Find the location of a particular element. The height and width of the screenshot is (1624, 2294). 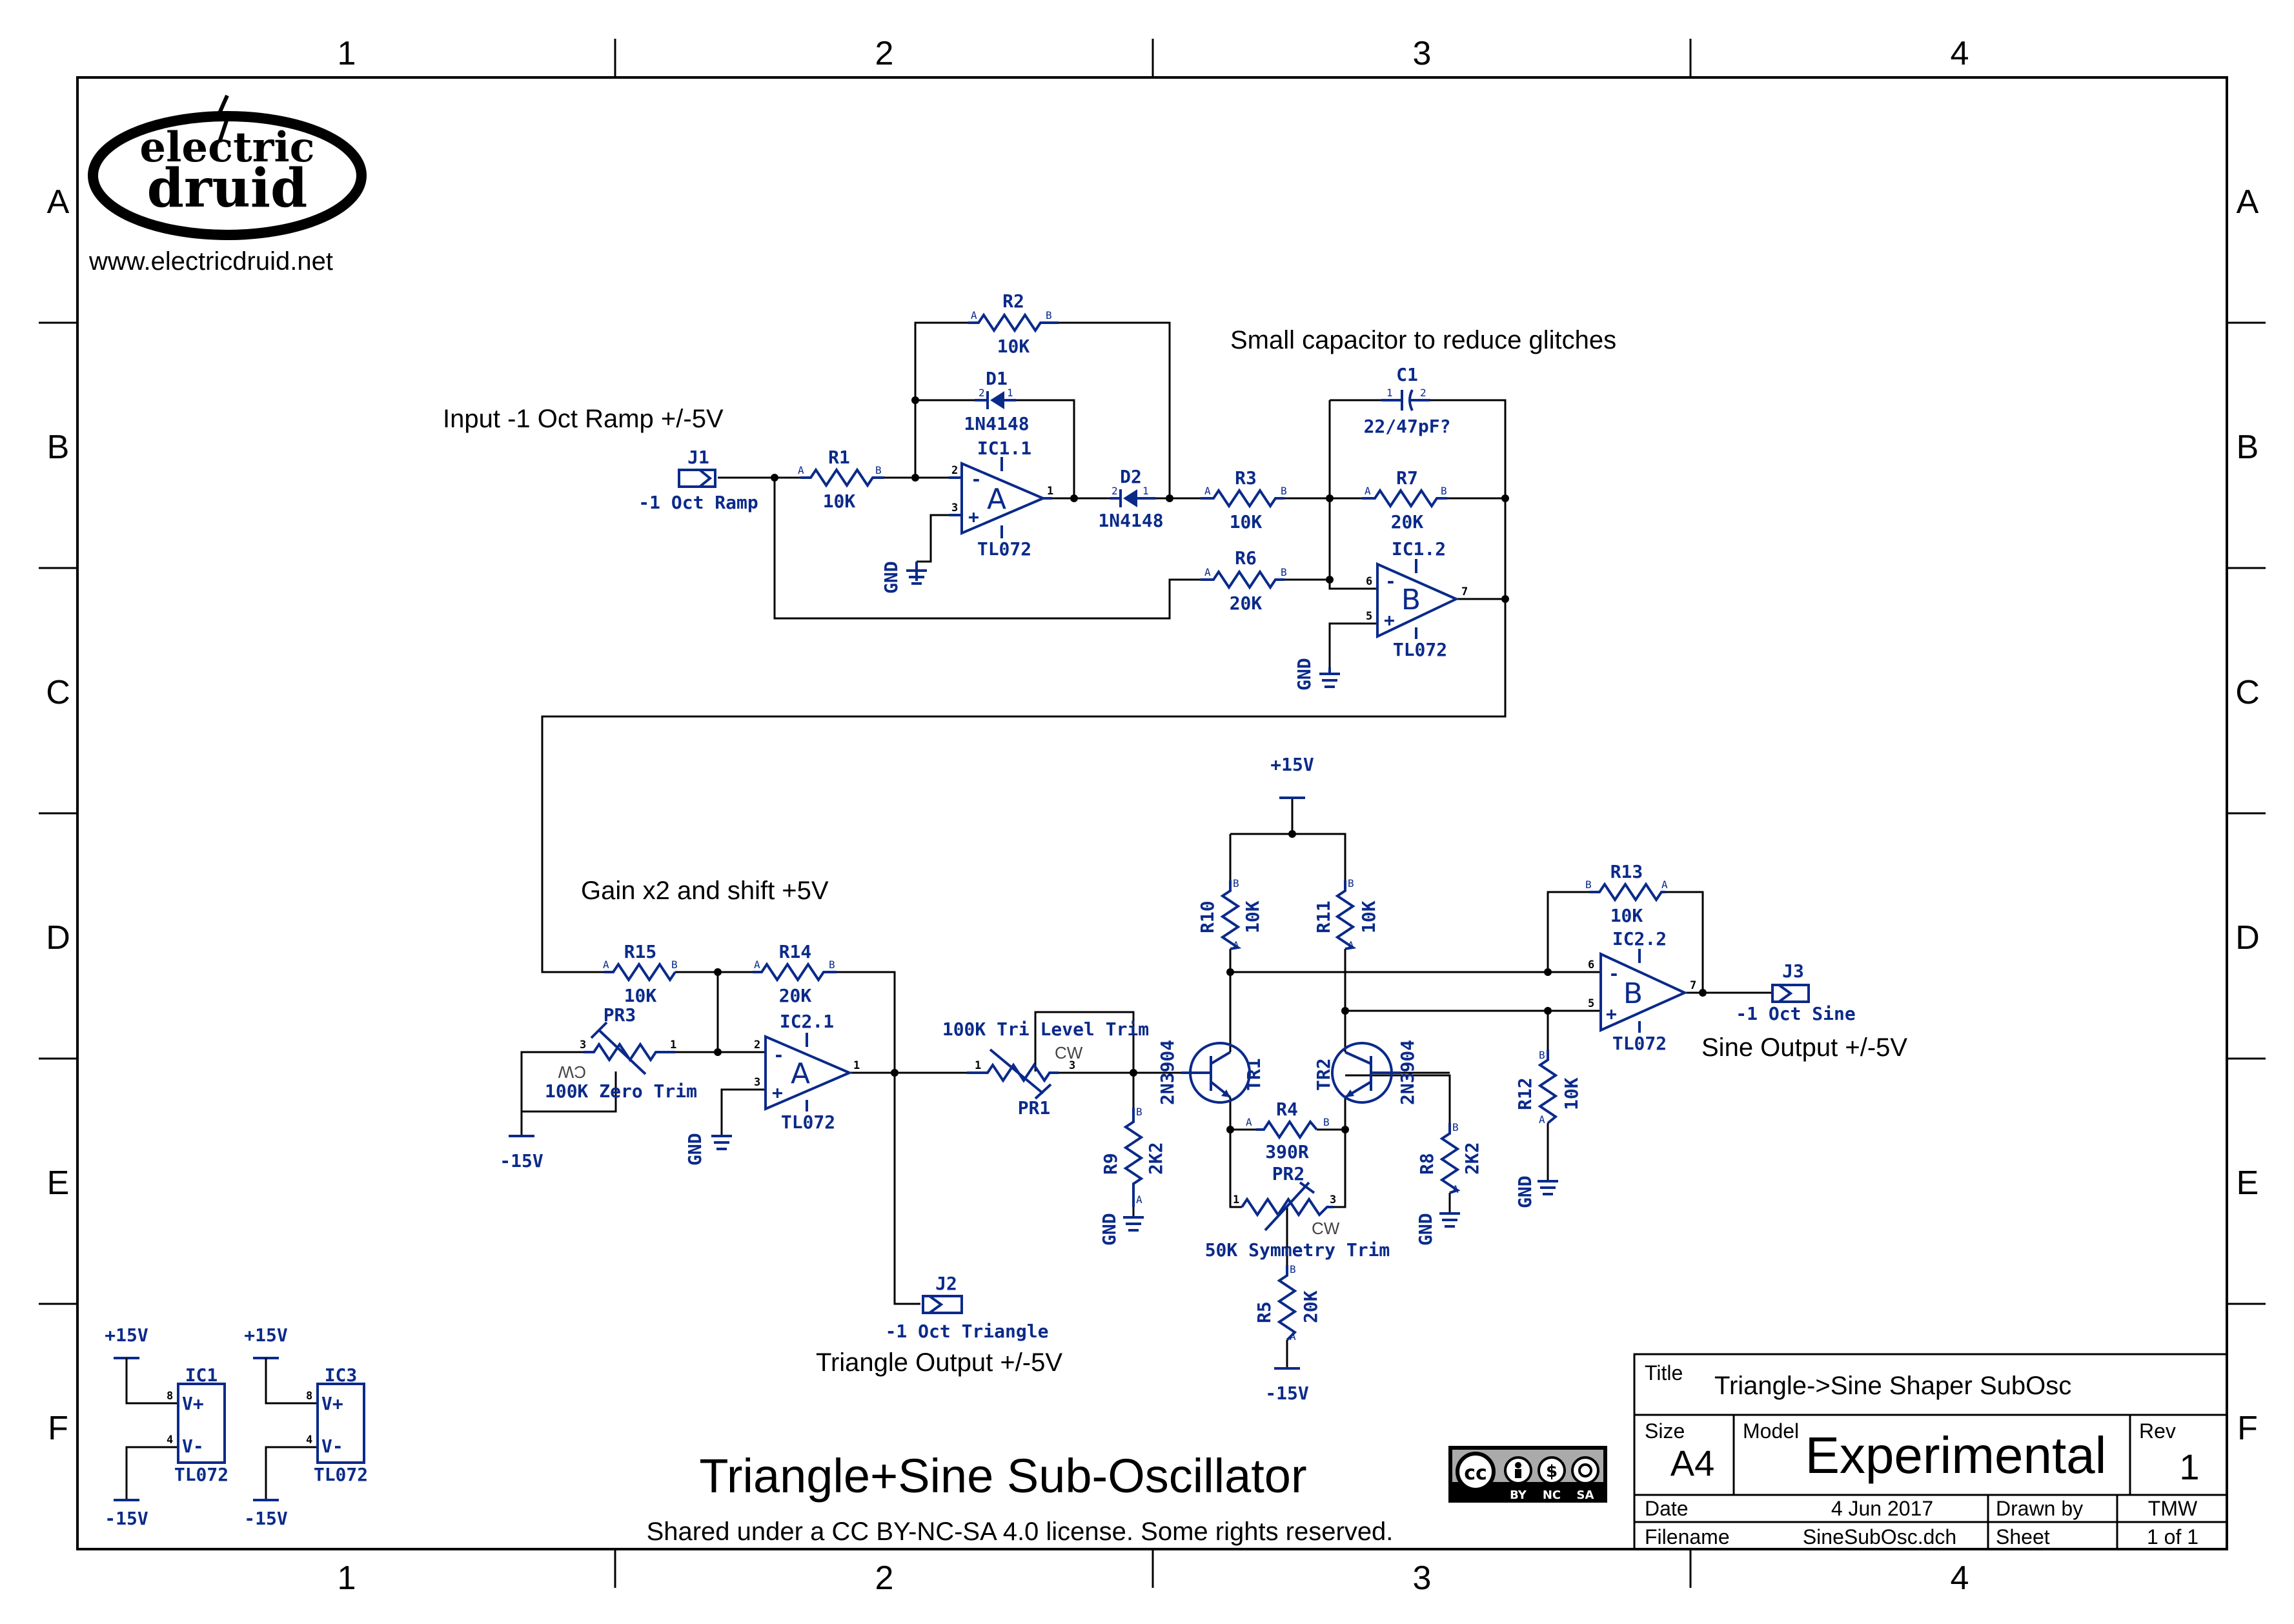

resistor-r15: A B R15 10K is located at coordinates (640, 973).